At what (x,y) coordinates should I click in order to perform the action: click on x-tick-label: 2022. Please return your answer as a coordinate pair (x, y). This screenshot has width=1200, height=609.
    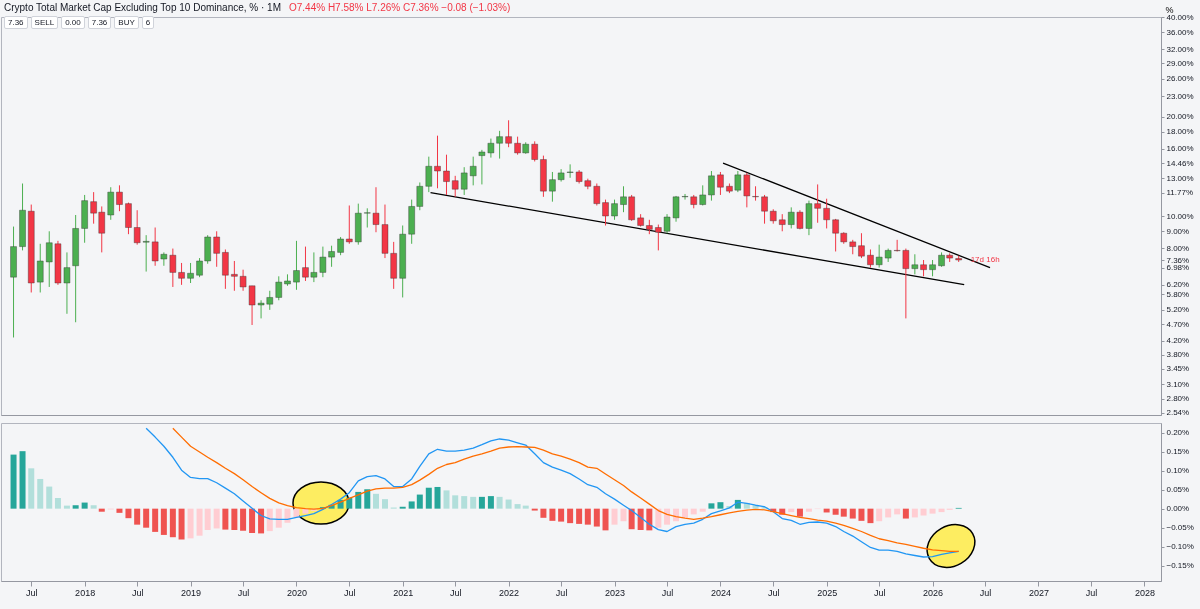
    Looking at the image, I should click on (509, 592).